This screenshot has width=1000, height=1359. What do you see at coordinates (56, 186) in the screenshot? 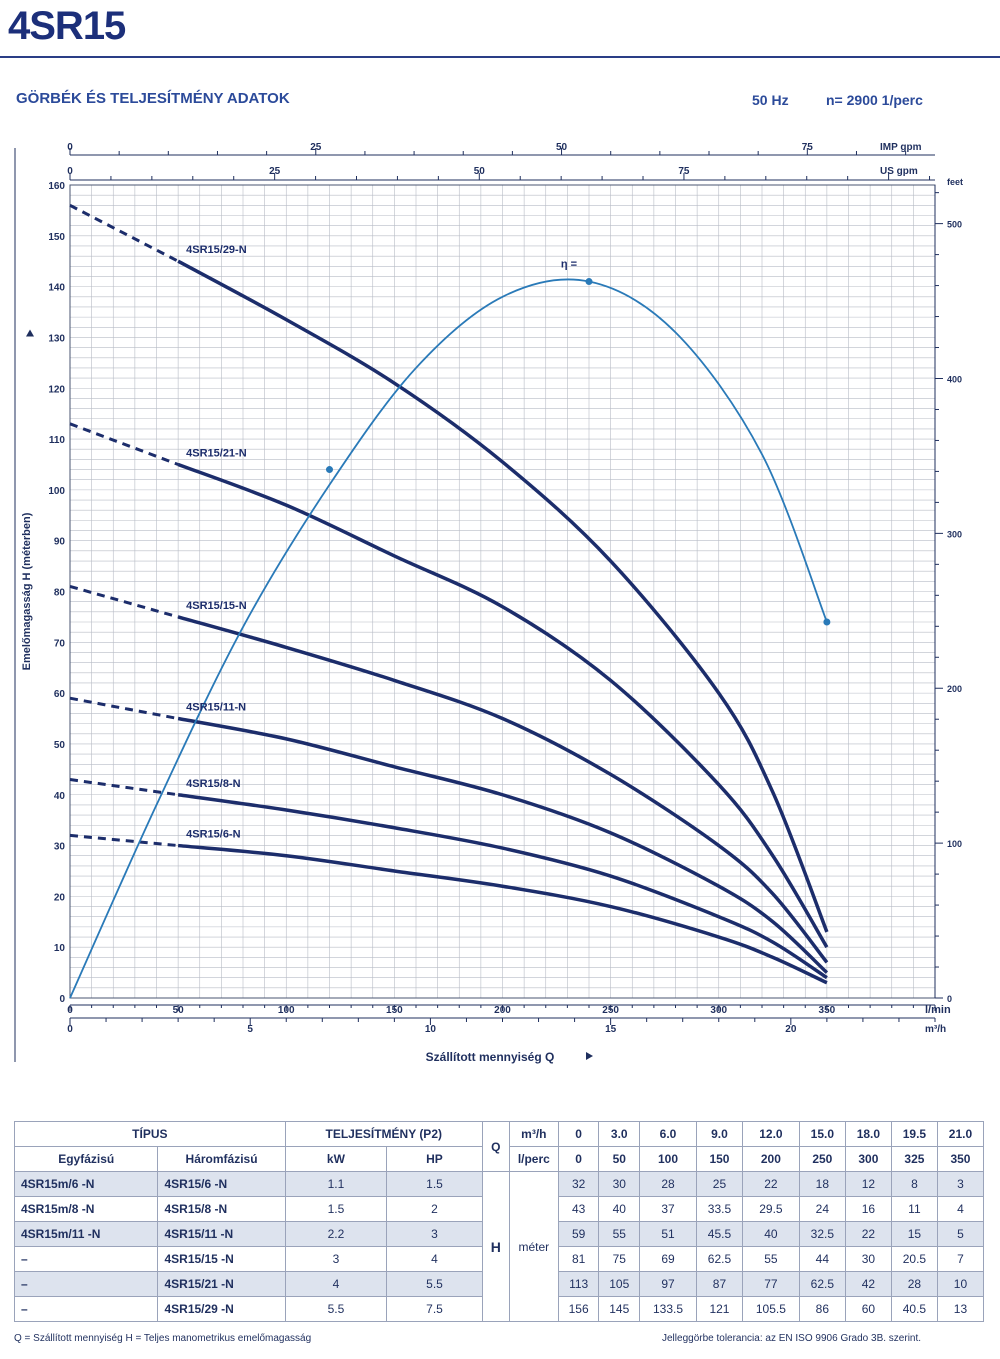
I see `y-tick-label: 160` at bounding box center [56, 186].